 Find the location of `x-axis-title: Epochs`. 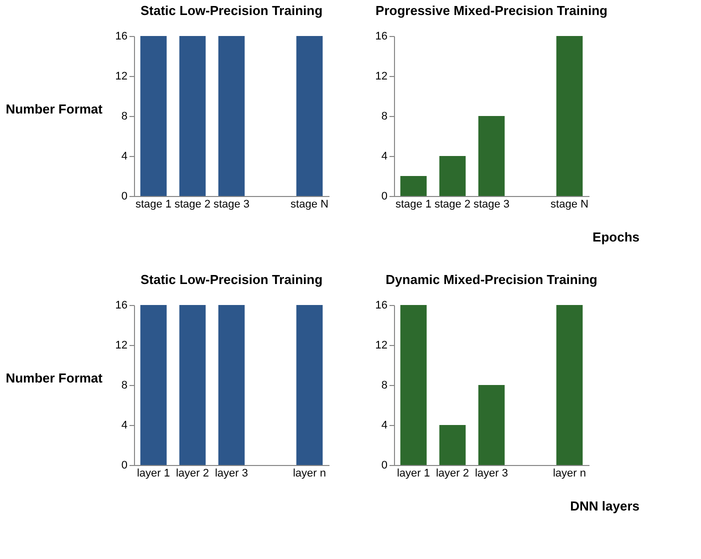

x-axis-title: Epochs is located at coordinates (616, 237).